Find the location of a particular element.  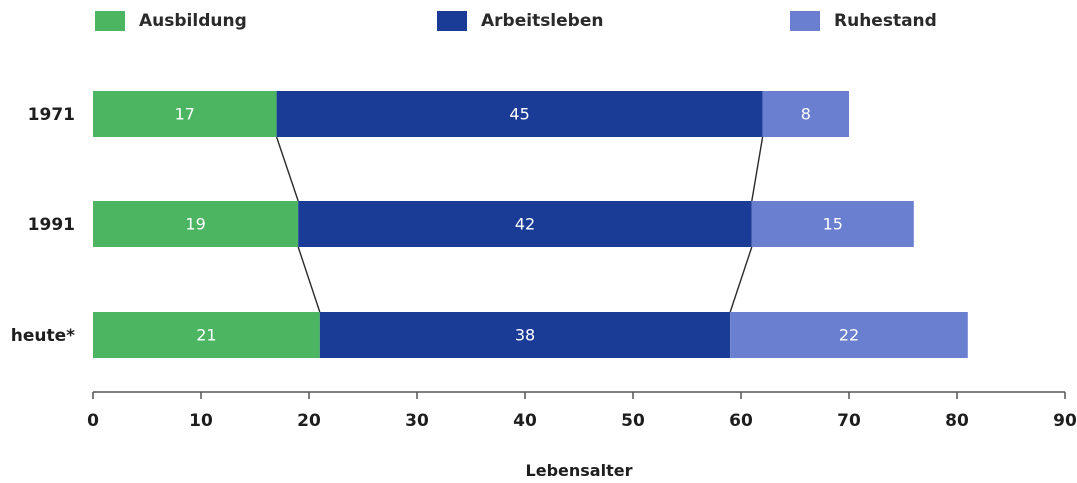

legend-label-arbeitsleben: Arbeitsleben is located at coordinates (542, 21).